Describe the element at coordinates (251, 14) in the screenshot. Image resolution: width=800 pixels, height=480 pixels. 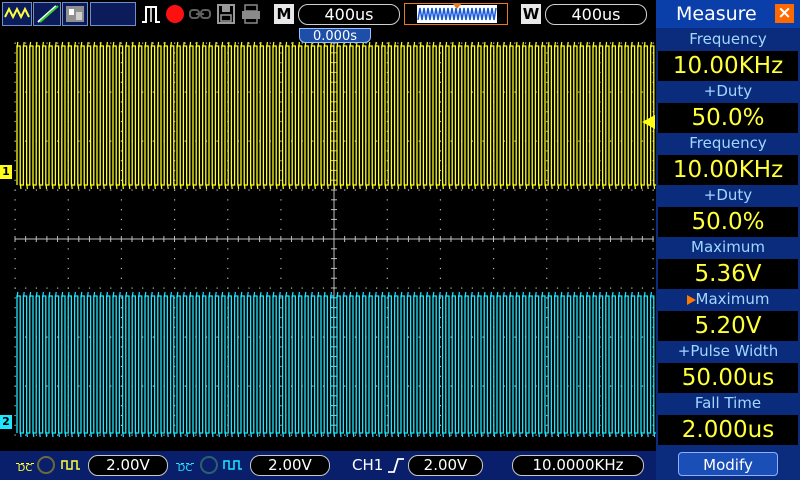
I see `printer-icon` at that location.